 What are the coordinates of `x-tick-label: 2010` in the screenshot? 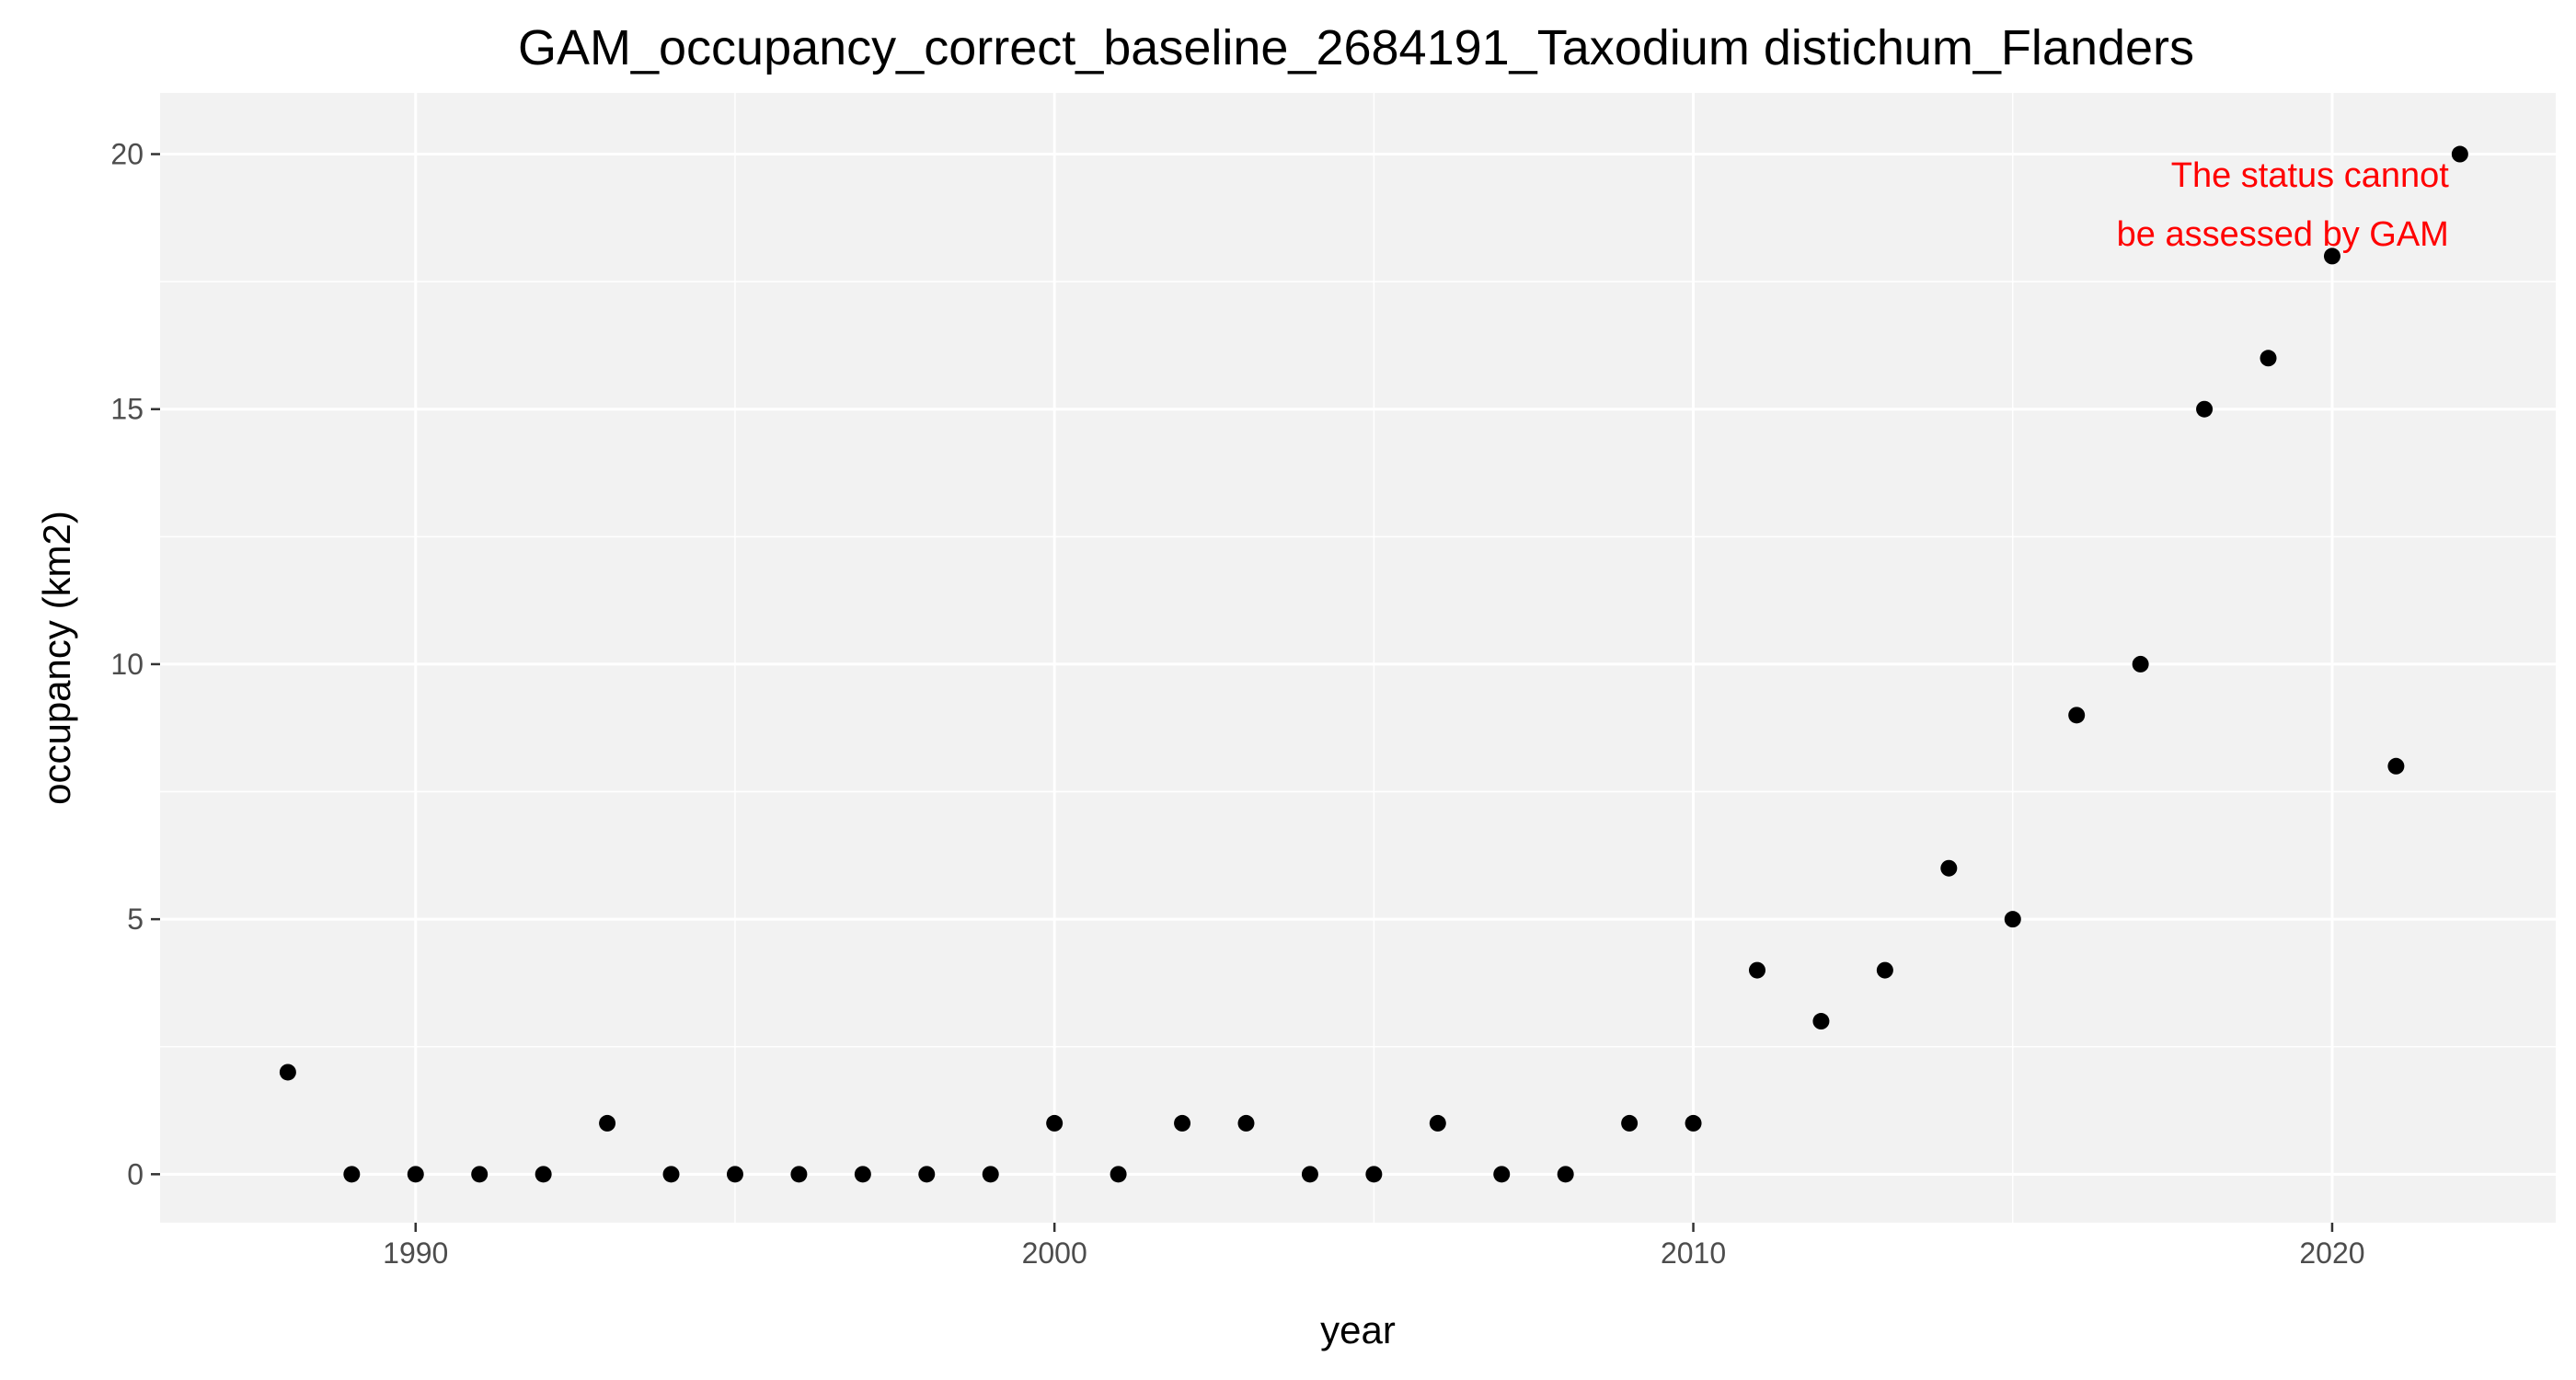 It's located at (1693, 1253).